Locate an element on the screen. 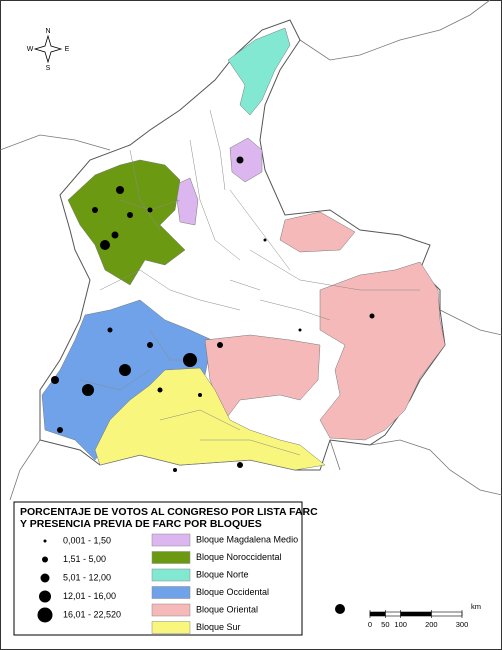  legend-bloc: Bloque Norte is located at coordinates (222, 574).